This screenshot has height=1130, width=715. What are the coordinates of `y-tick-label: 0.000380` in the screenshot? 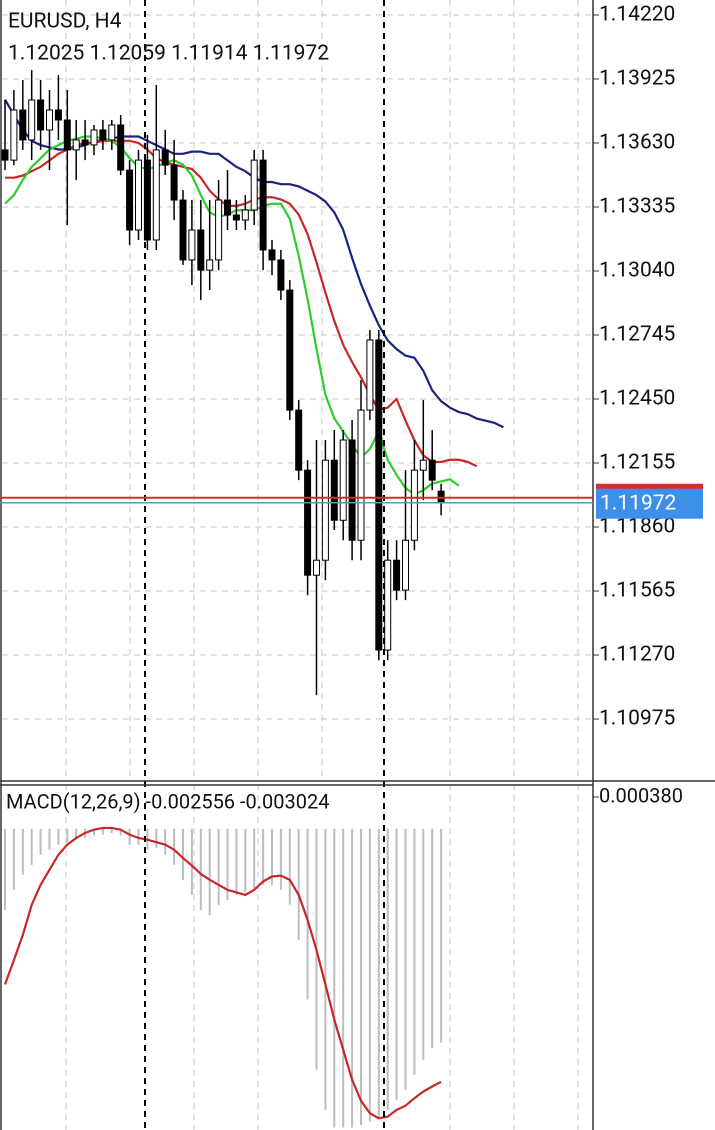 It's located at (641, 795).